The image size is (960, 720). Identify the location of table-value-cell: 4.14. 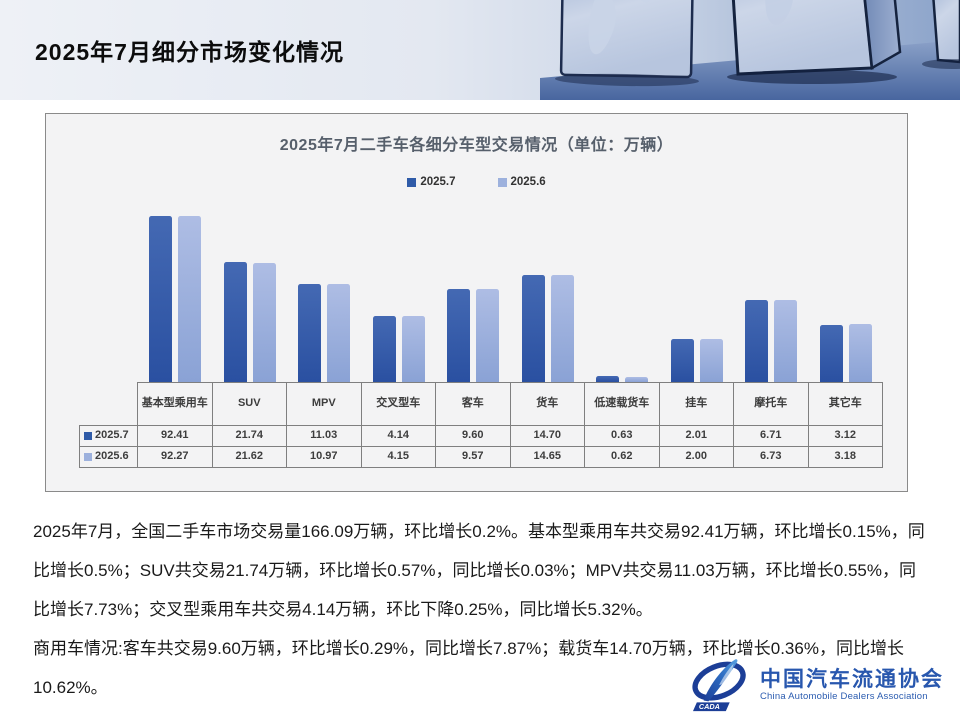
(398, 436).